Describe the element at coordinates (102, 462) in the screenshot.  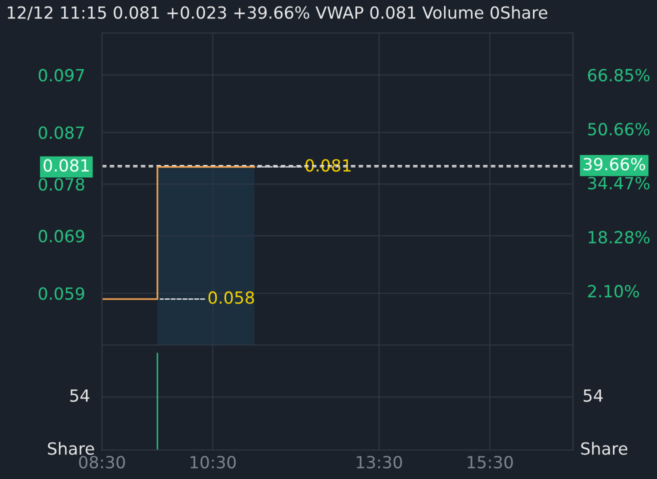
I see `x-tick-label: 08:30` at that location.